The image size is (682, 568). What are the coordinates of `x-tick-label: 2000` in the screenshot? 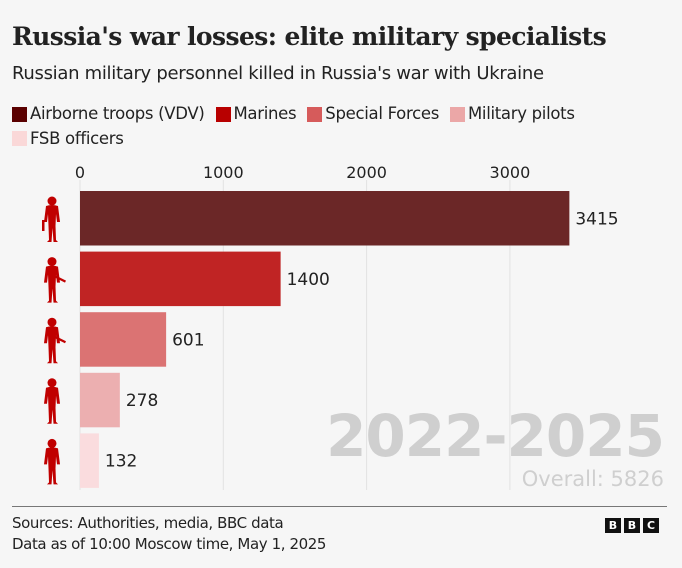 It's located at (366, 172).